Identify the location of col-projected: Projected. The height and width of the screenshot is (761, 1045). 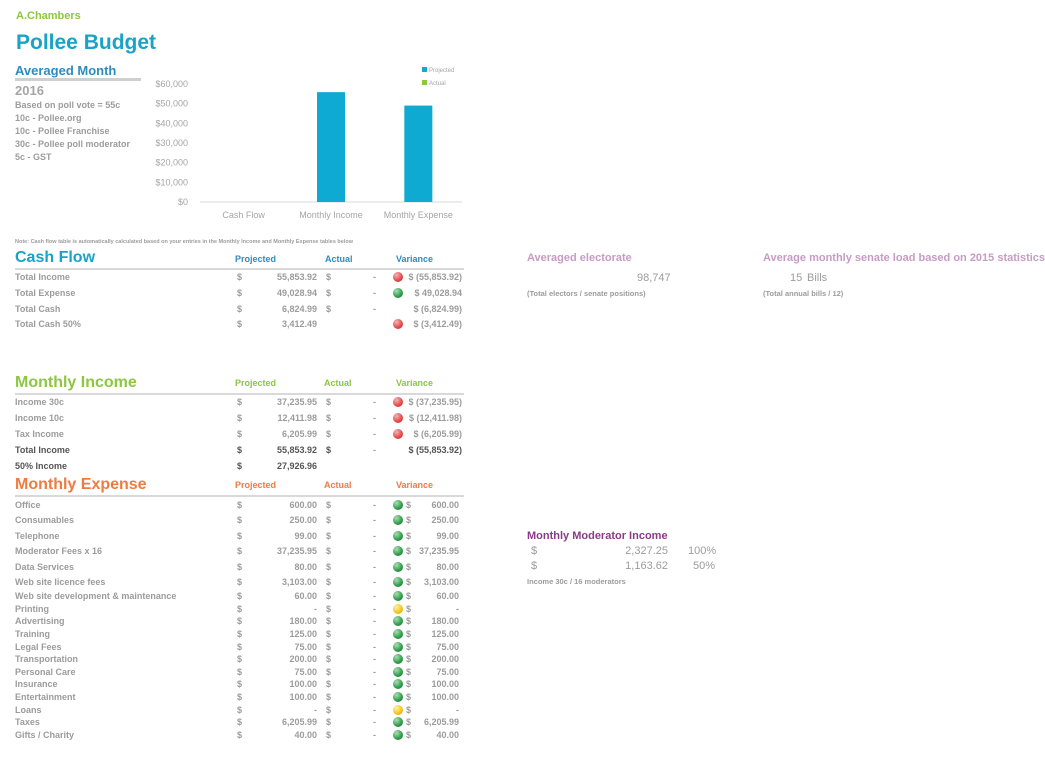
(256, 259).